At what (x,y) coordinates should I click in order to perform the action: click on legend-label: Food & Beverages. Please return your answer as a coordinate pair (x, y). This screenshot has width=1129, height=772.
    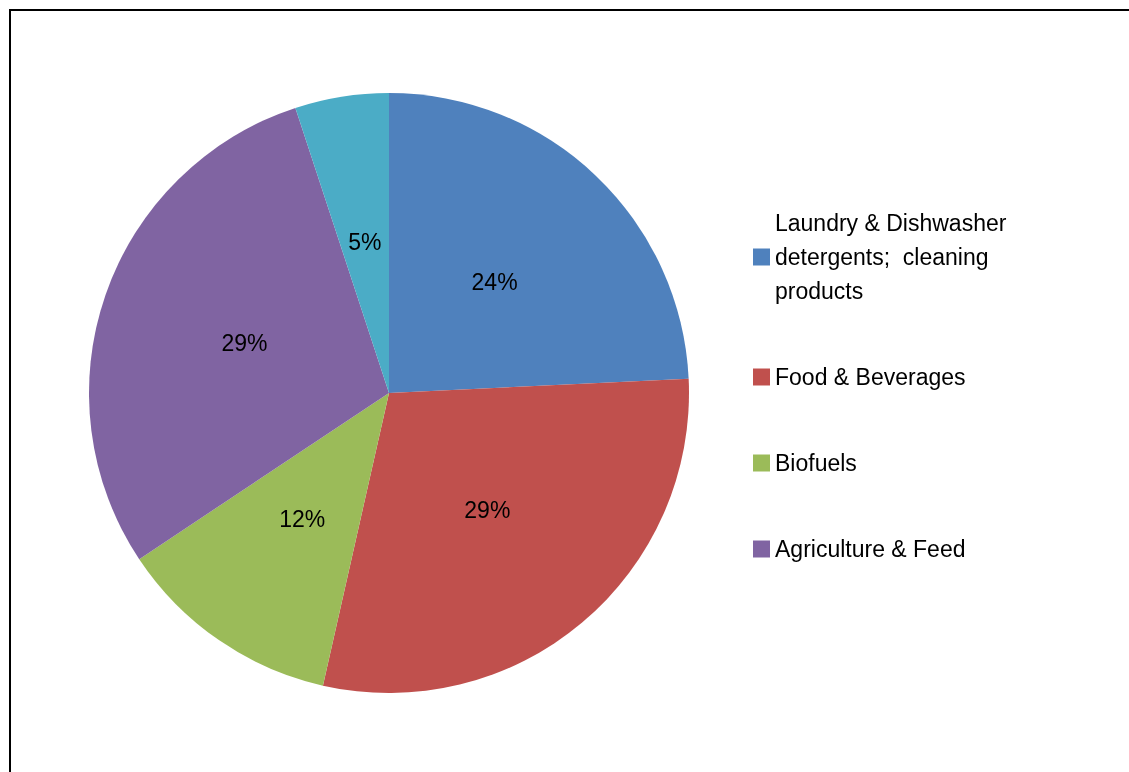
    Looking at the image, I should click on (870, 377).